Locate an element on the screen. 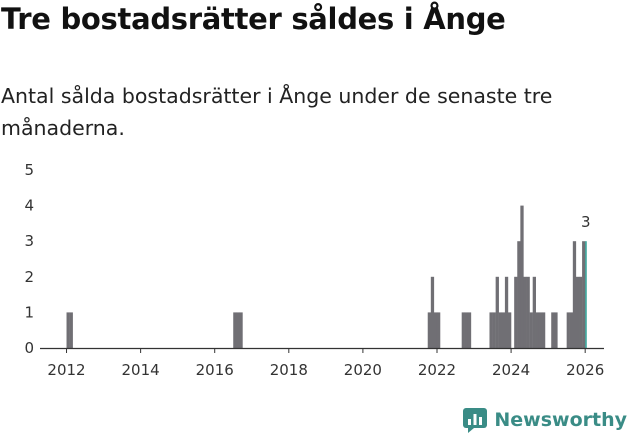  x-tick-label: 2024 is located at coordinates (511, 370).